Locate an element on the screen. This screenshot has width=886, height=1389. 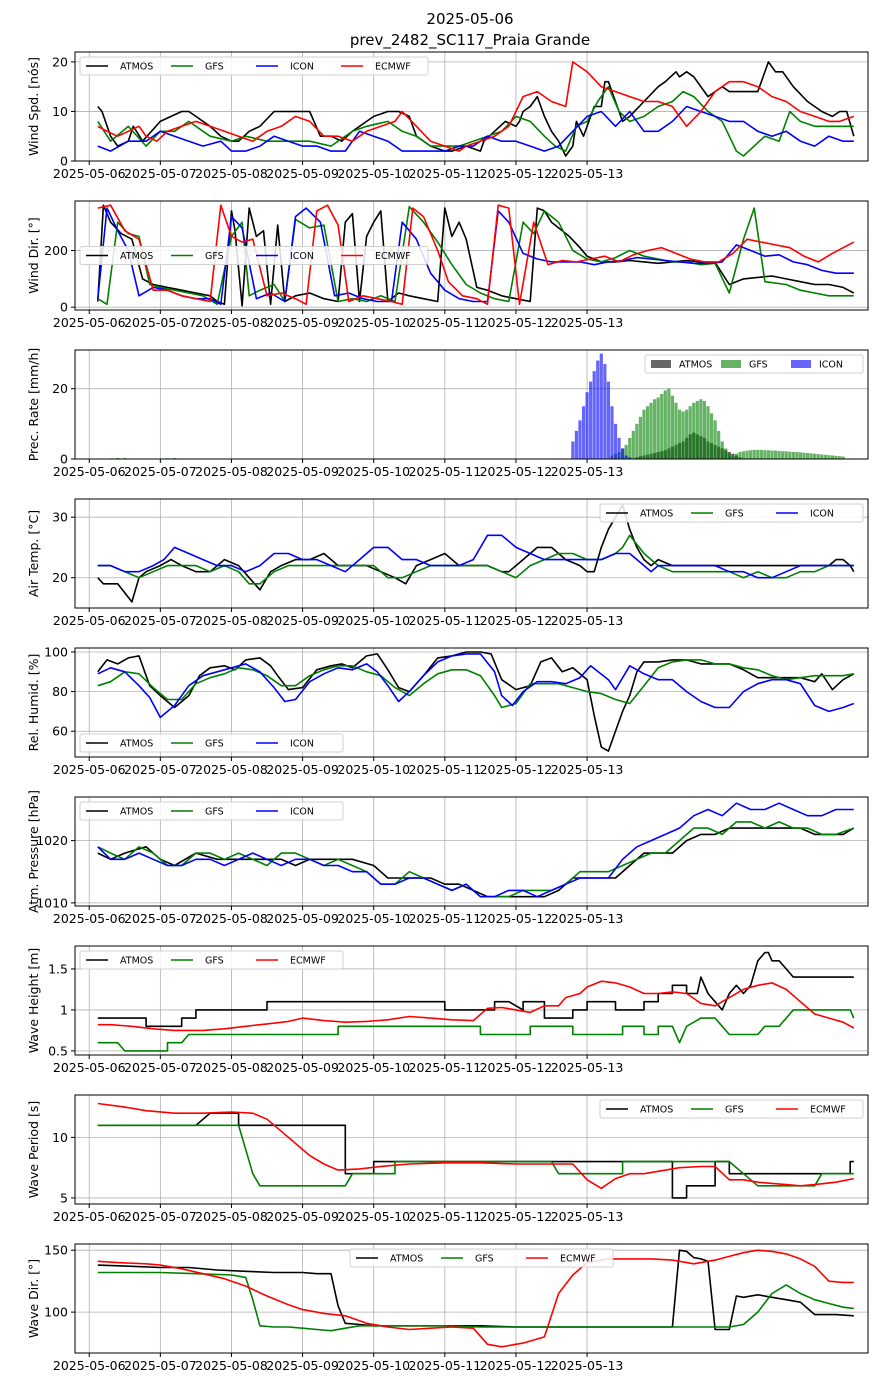
y-axis-label: Wind Spd. [nós] is located at coordinates (33, 106).